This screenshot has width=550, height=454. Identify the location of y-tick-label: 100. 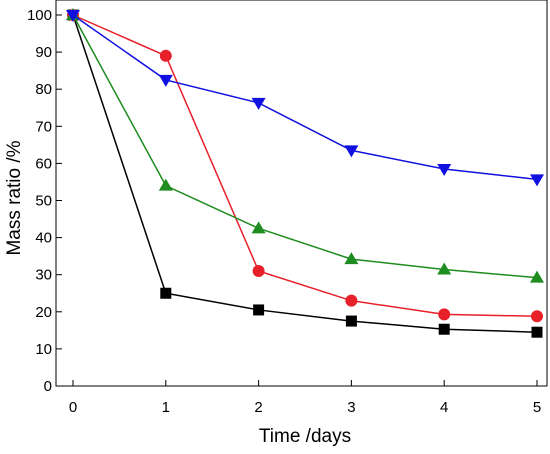
(39, 15).